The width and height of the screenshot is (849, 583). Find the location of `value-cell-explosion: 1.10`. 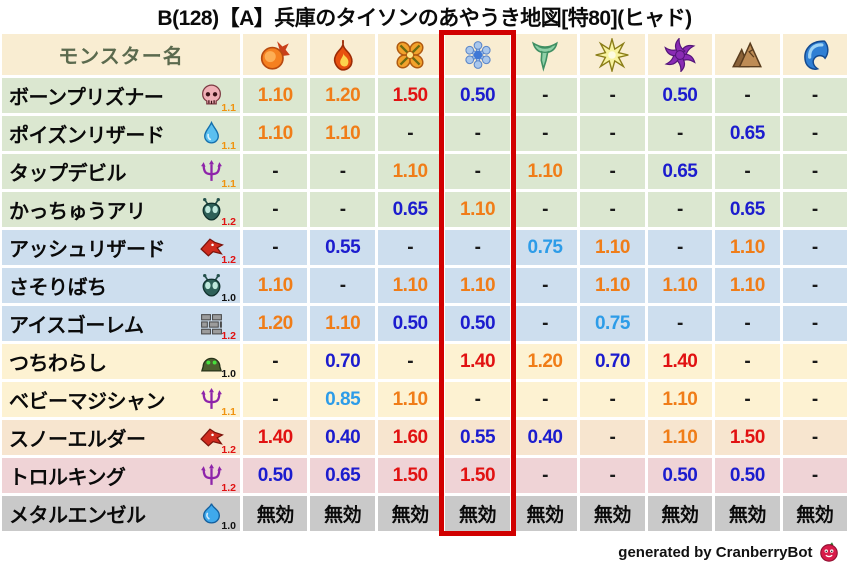

value-cell-explosion: 1.10 is located at coordinates (410, 399).